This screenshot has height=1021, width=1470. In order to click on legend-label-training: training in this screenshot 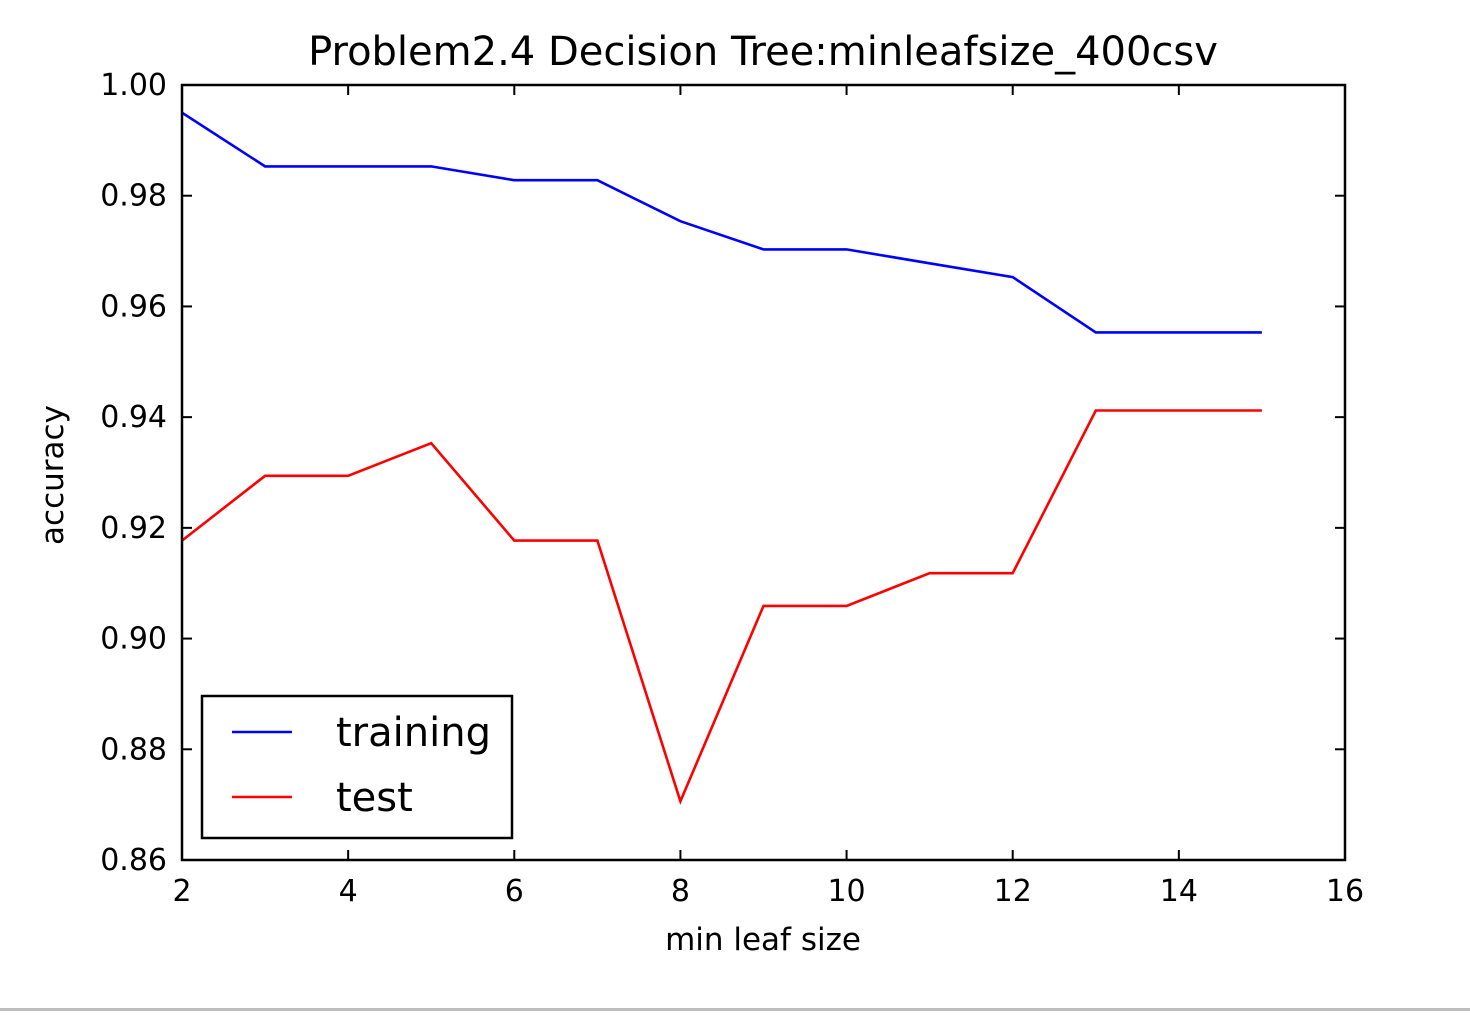, I will do `click(413, 733)`.